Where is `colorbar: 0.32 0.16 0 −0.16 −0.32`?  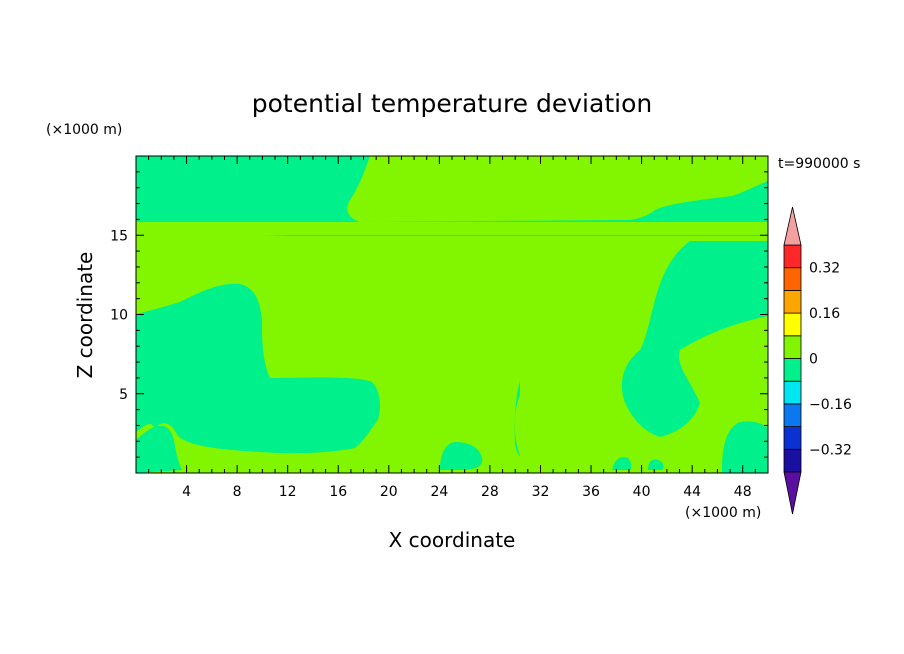
colorbar: 0.32 0.16 0 −0.16 −0.32 is located at coordinates (817, 360).